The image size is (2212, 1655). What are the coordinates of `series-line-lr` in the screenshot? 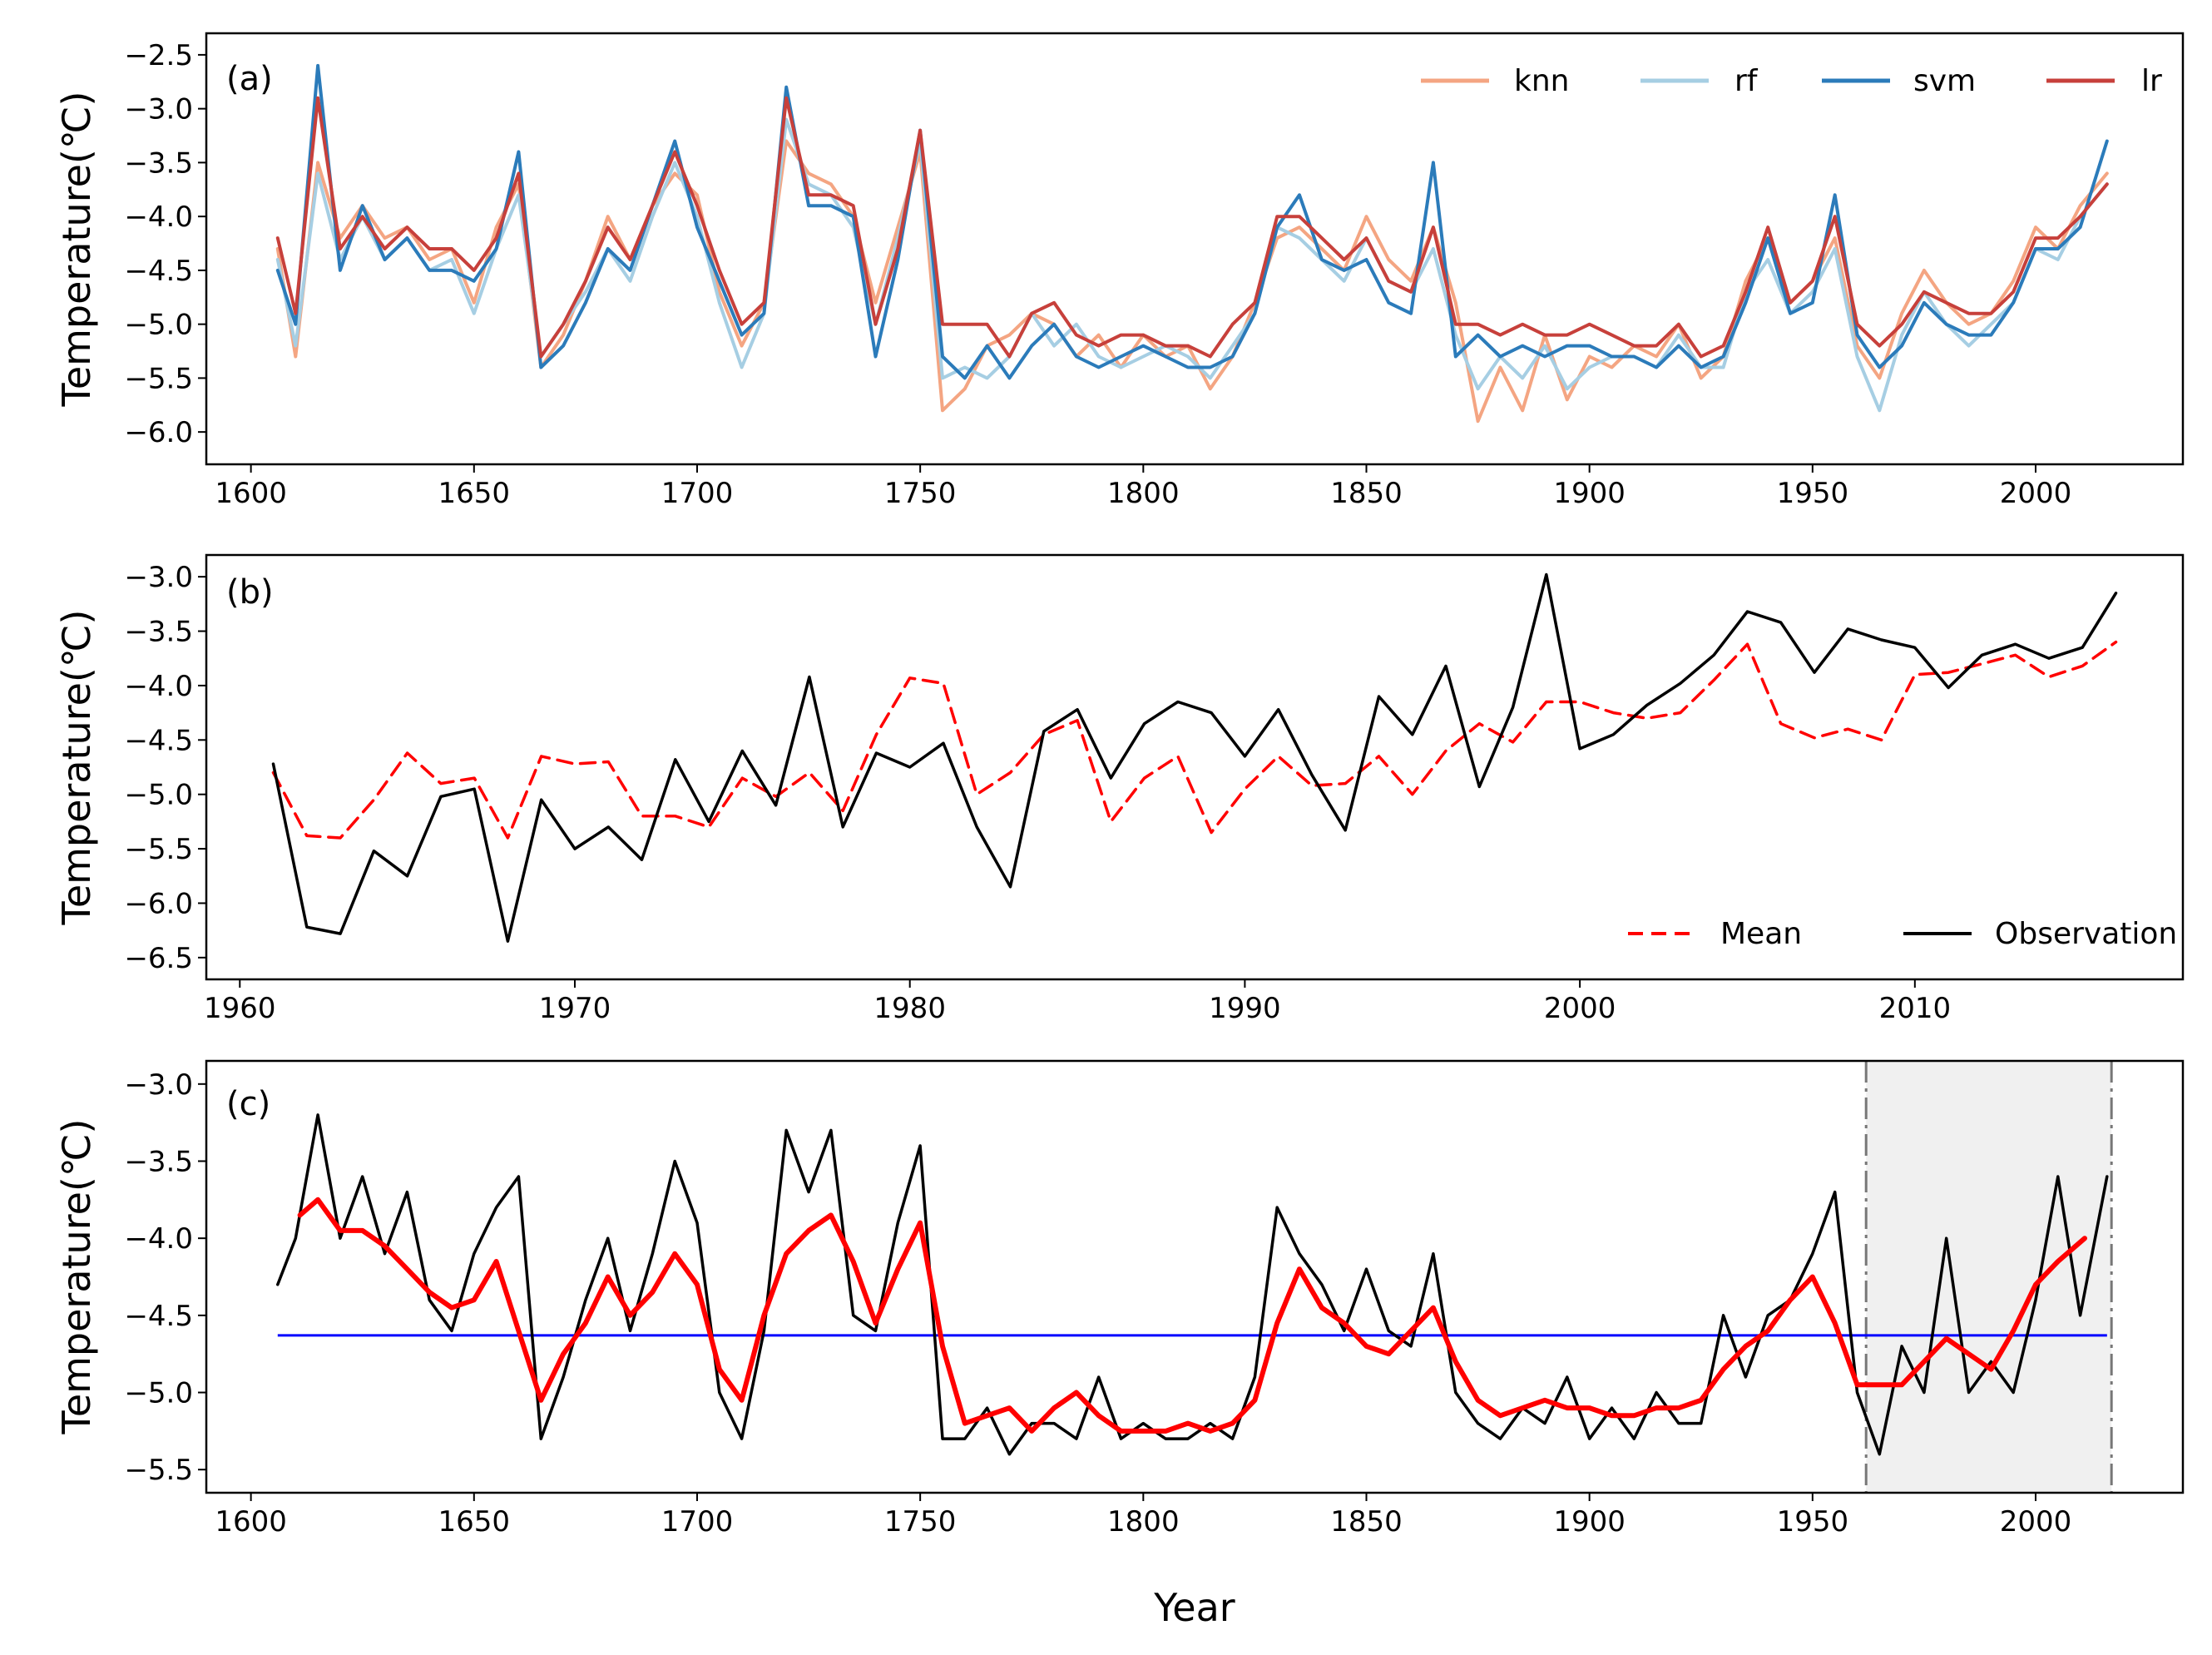 It's located at (1192, 227).